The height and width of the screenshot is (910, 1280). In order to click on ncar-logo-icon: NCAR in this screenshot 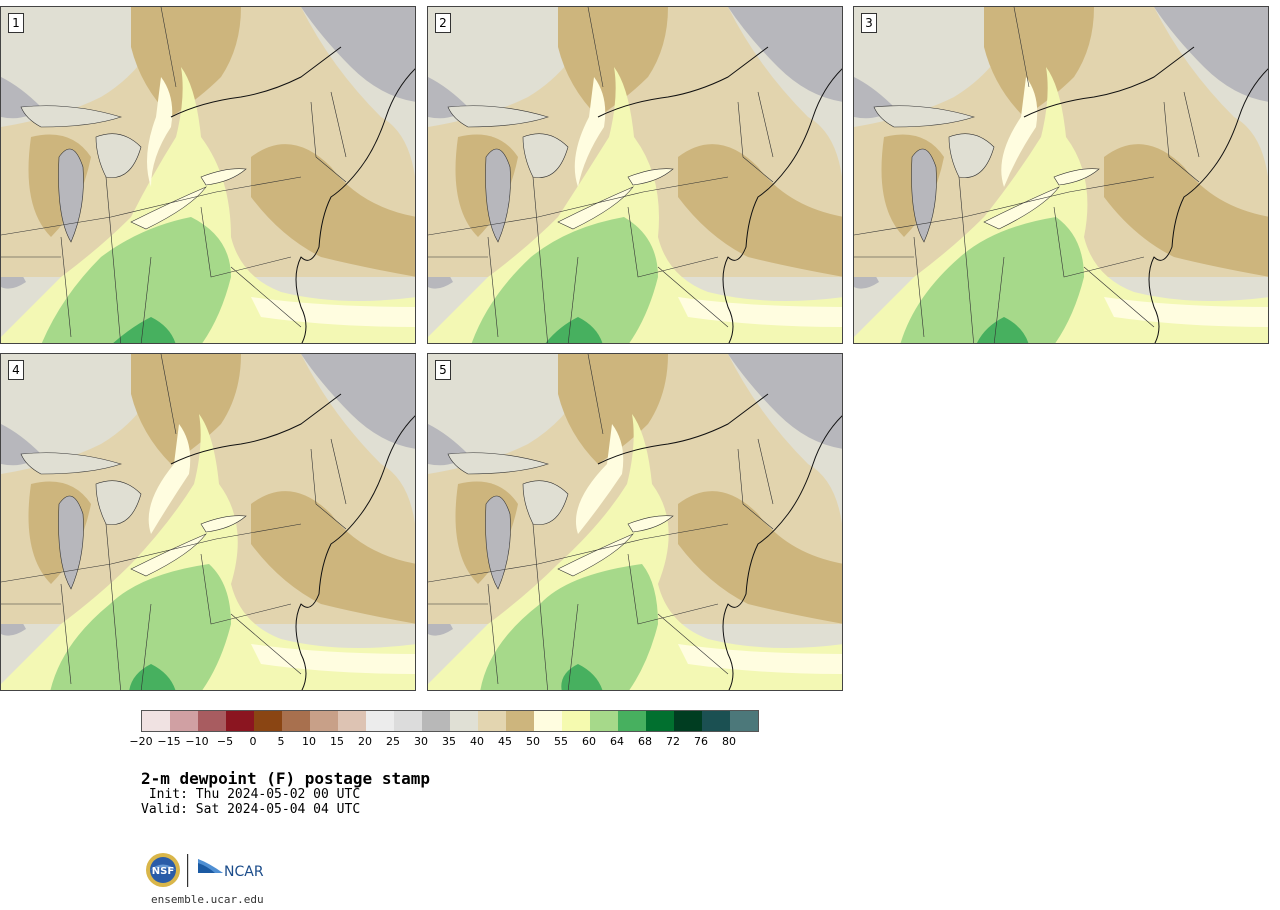, I will do `click(231, 869)`.